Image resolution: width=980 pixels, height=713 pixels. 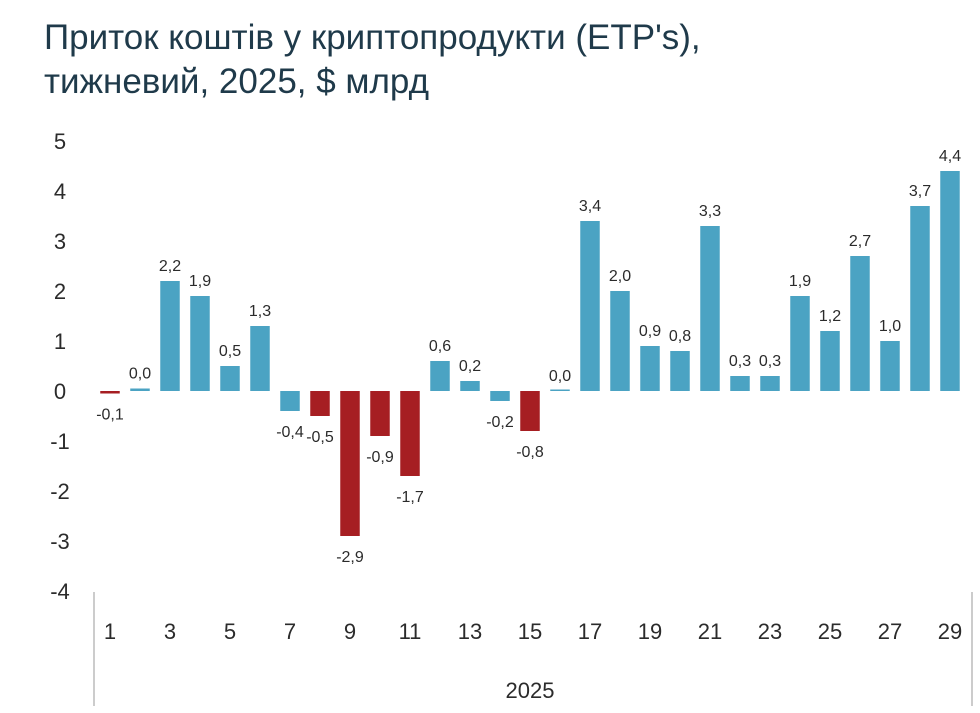 I want to click on x-tick-label: 27, so click(x=890, y=631).